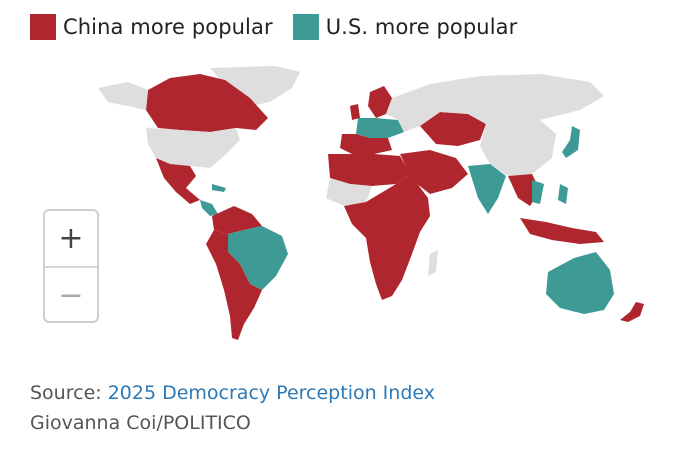 The height and width of the screenshot is (449, 699). Describe the element at coordinates (193, 148) in the screenshot. I see `region-usa` at that location.